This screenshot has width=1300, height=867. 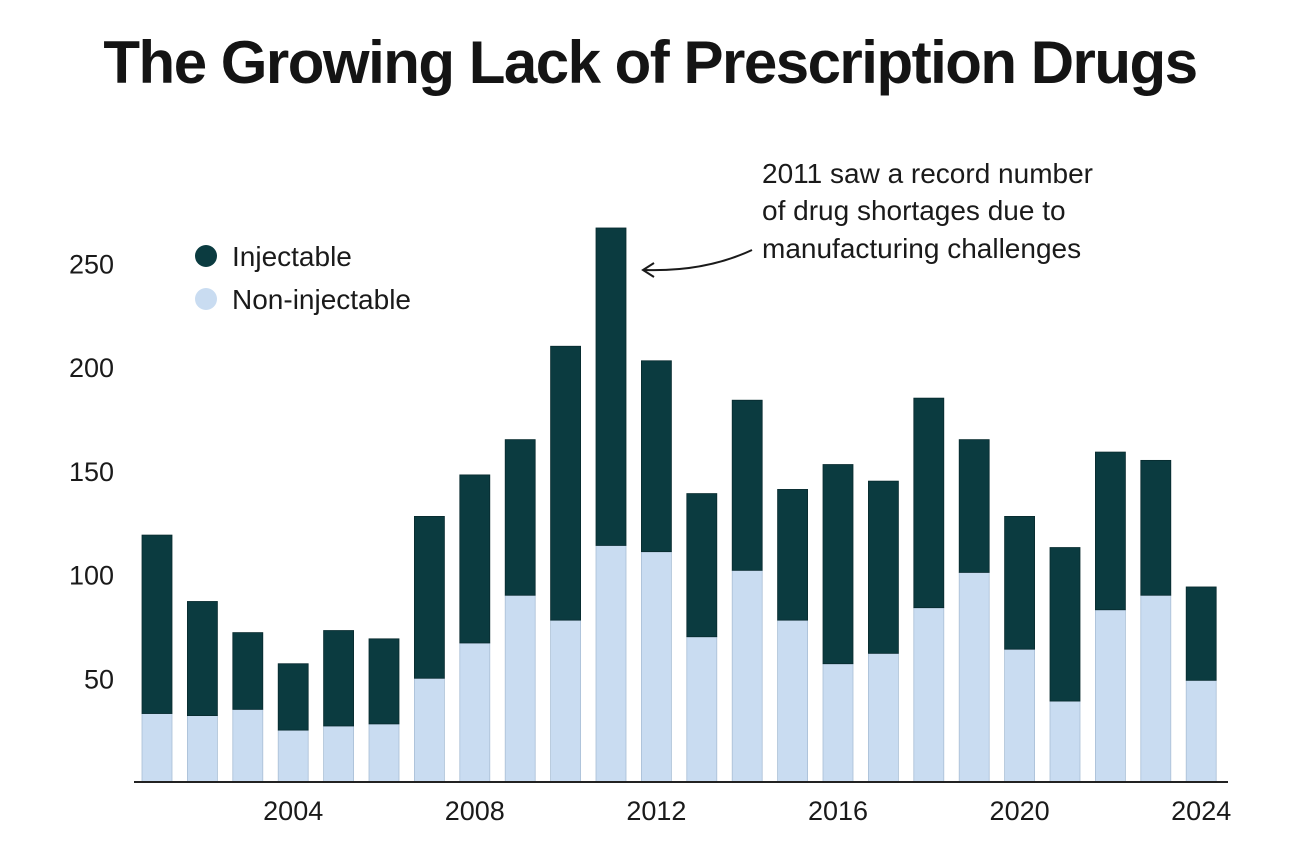 I want to click on y-tick-label-200: 200, so click(x=91, y=368).